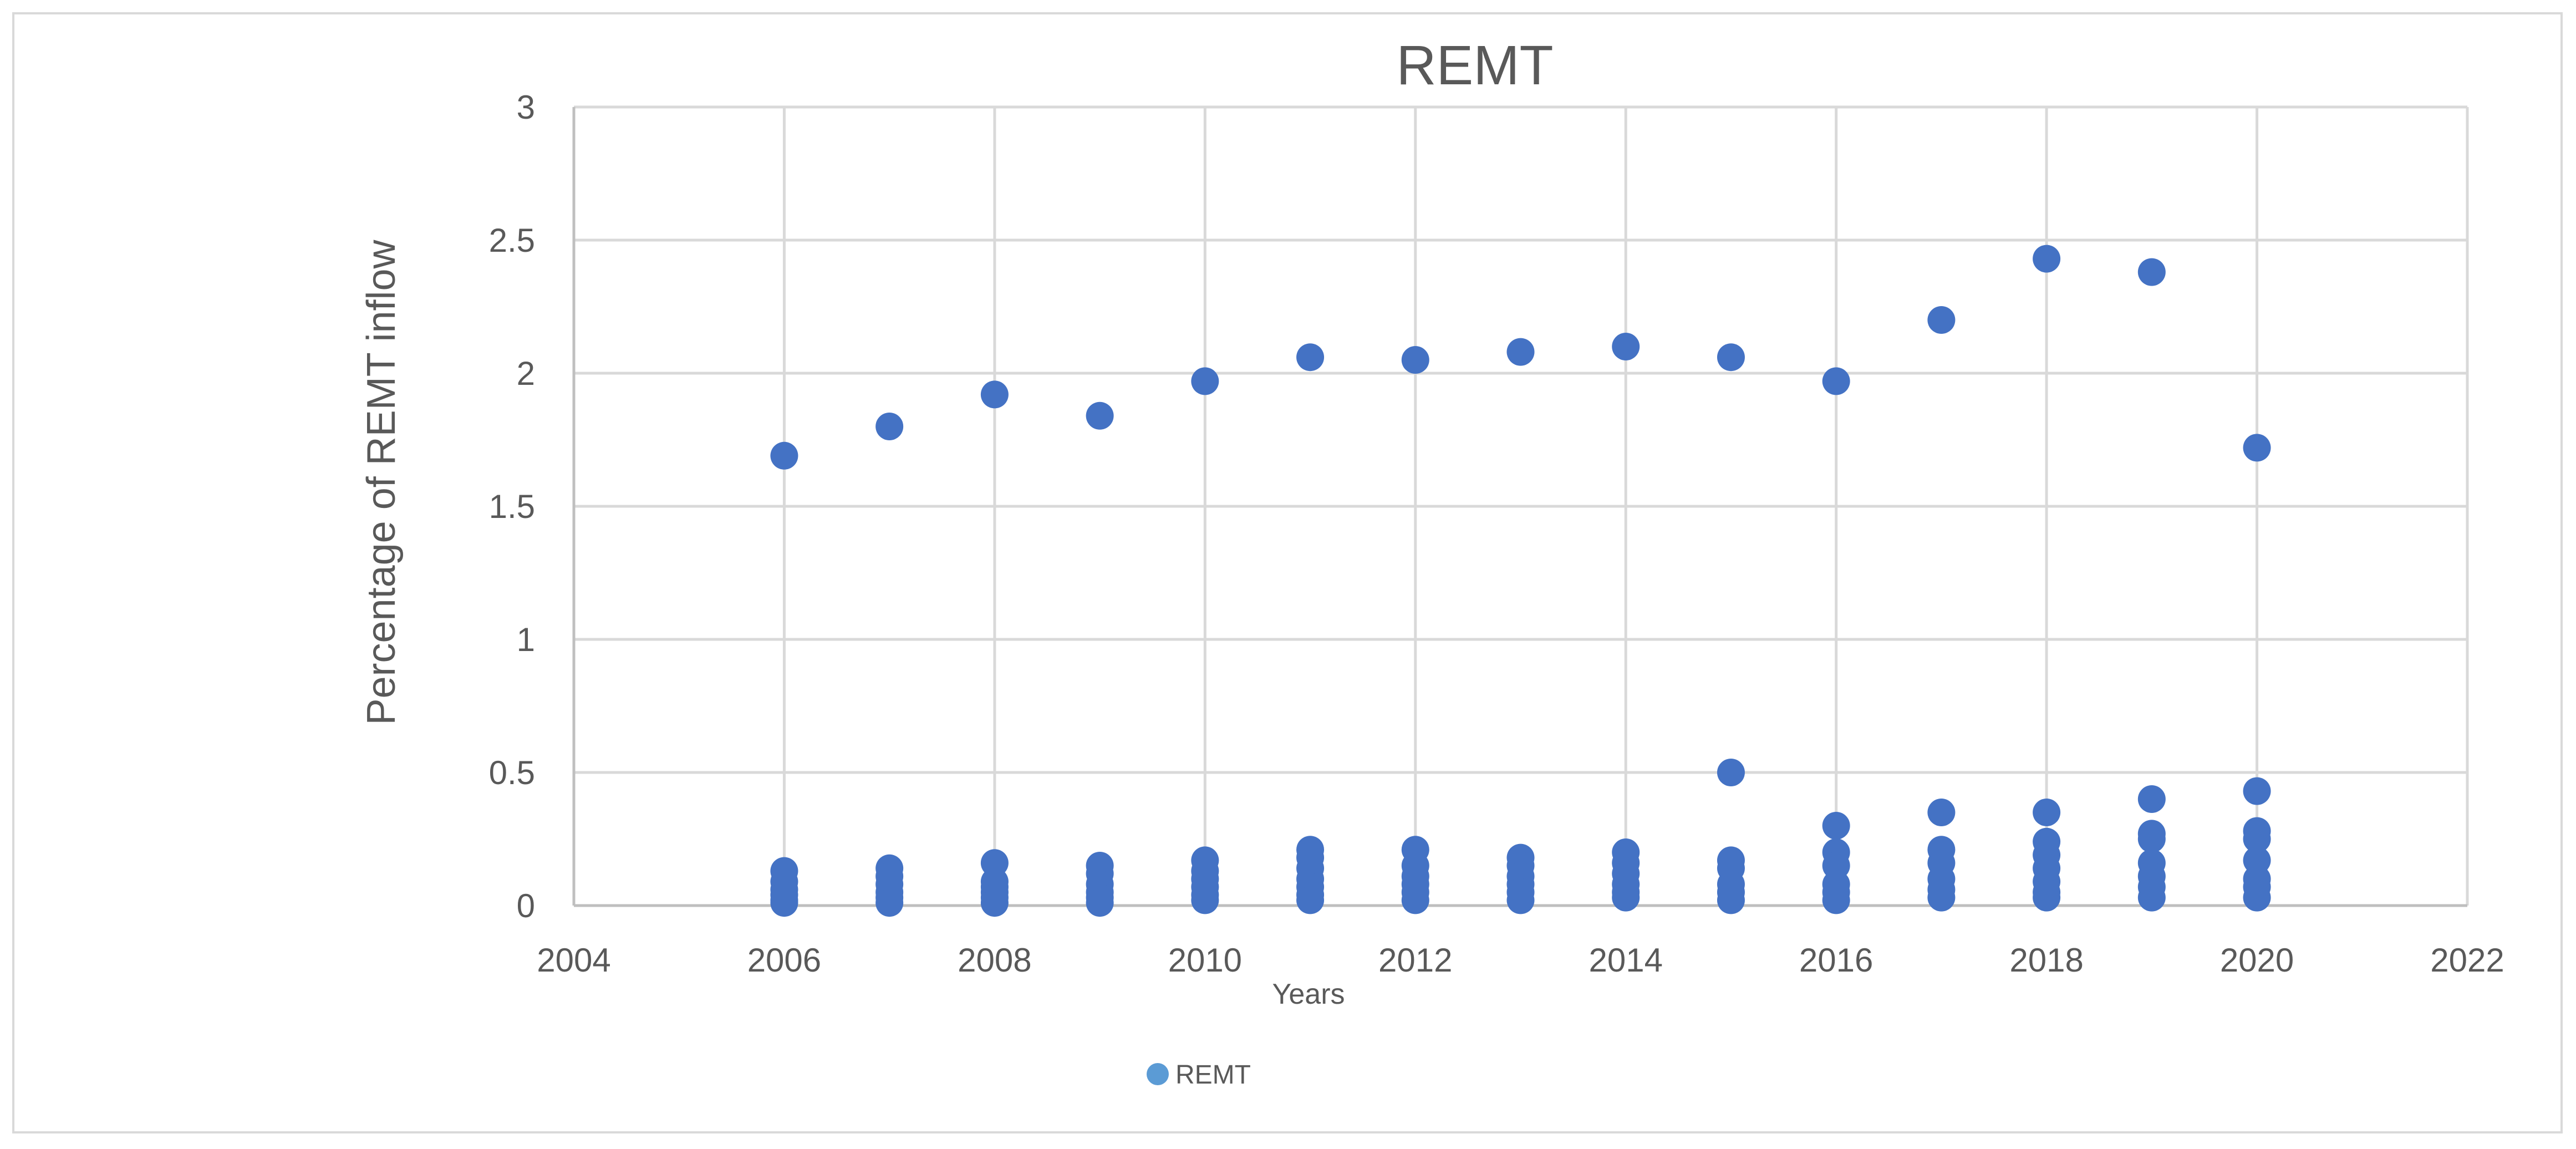  What do you see at coordinates (2257, 960) in the screenshot?
I see `x-tick-label: 2020` at bounding box center [2257, 960].